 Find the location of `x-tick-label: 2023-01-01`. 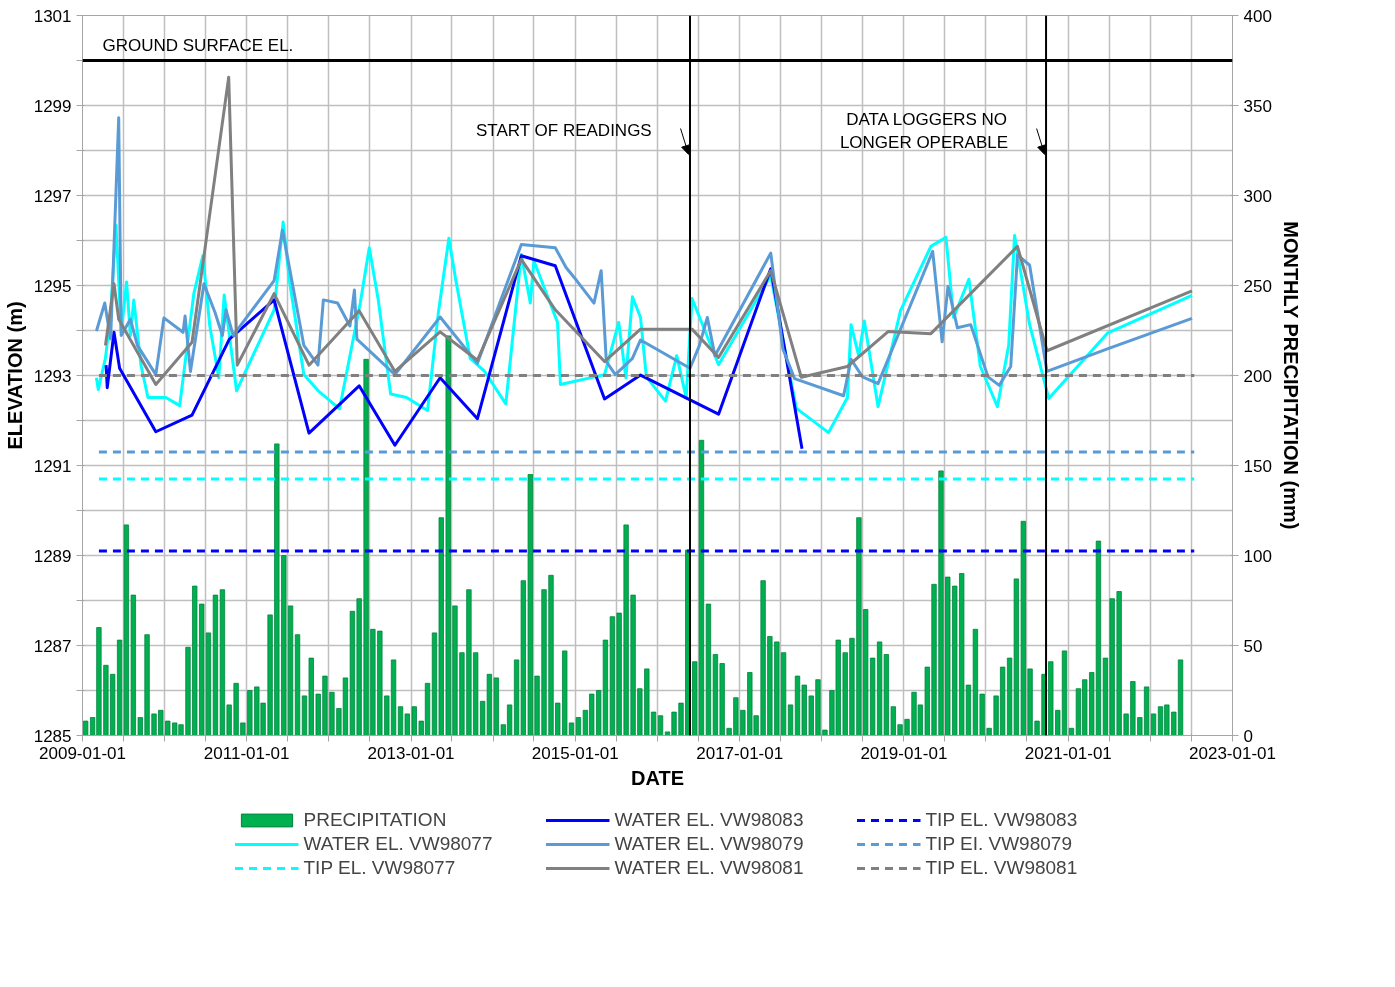

x-tick-label: 2023-01-01 is located at coordinates (1232, 753).